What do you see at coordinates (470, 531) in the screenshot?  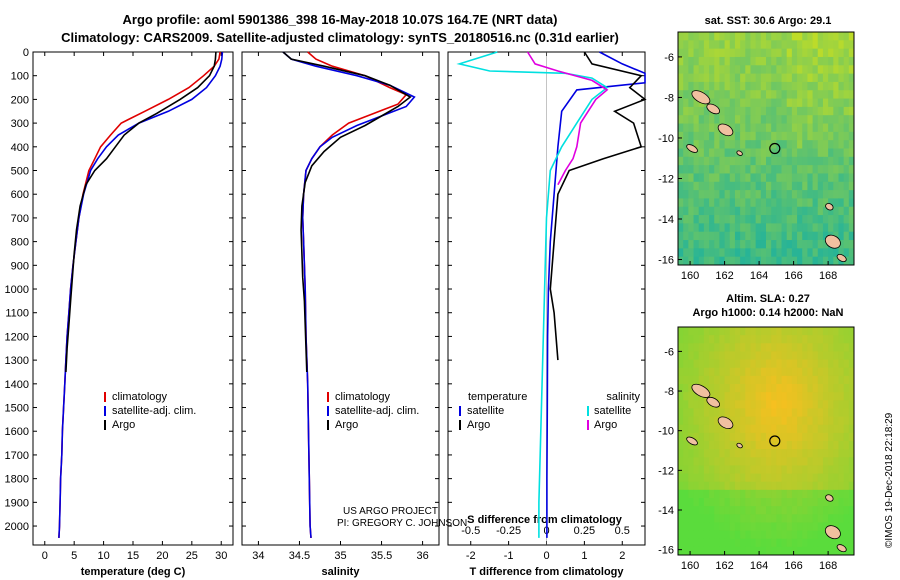 I see `top-x-tick-label: -0.5` at bounding box center [470, 531].